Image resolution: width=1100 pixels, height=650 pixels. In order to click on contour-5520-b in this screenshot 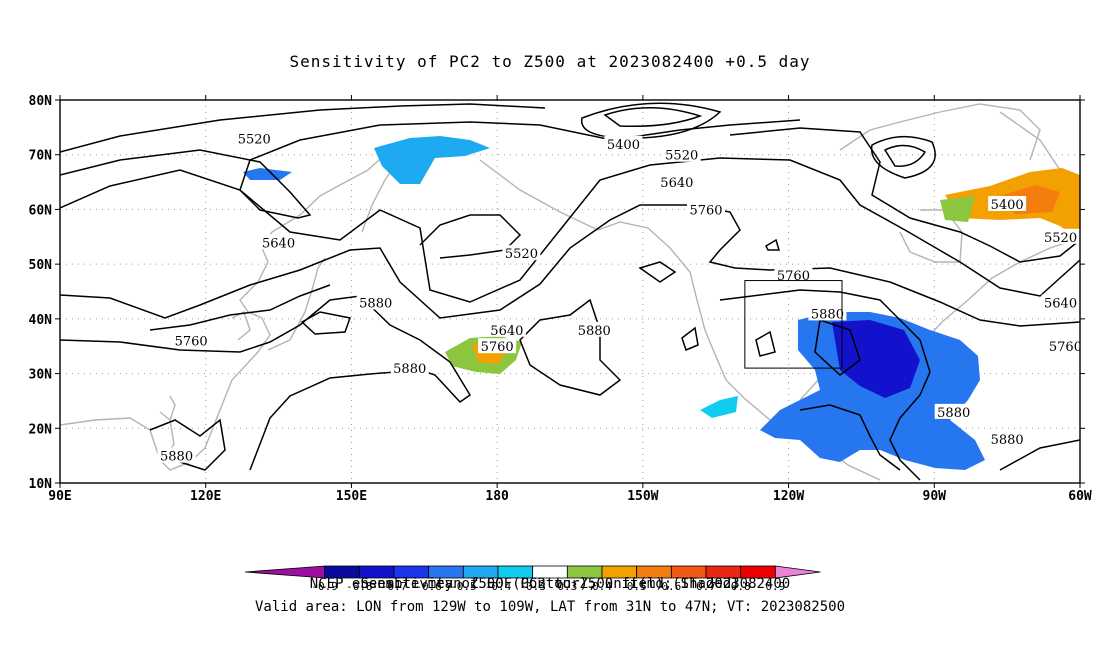, I will do `click(470, 236)`.